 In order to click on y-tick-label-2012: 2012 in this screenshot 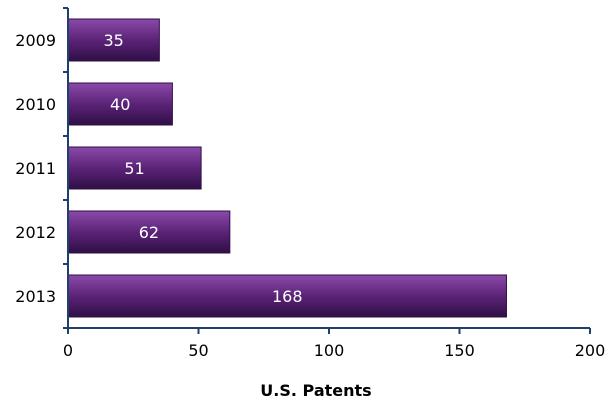, I will do `click(35, 232)`.